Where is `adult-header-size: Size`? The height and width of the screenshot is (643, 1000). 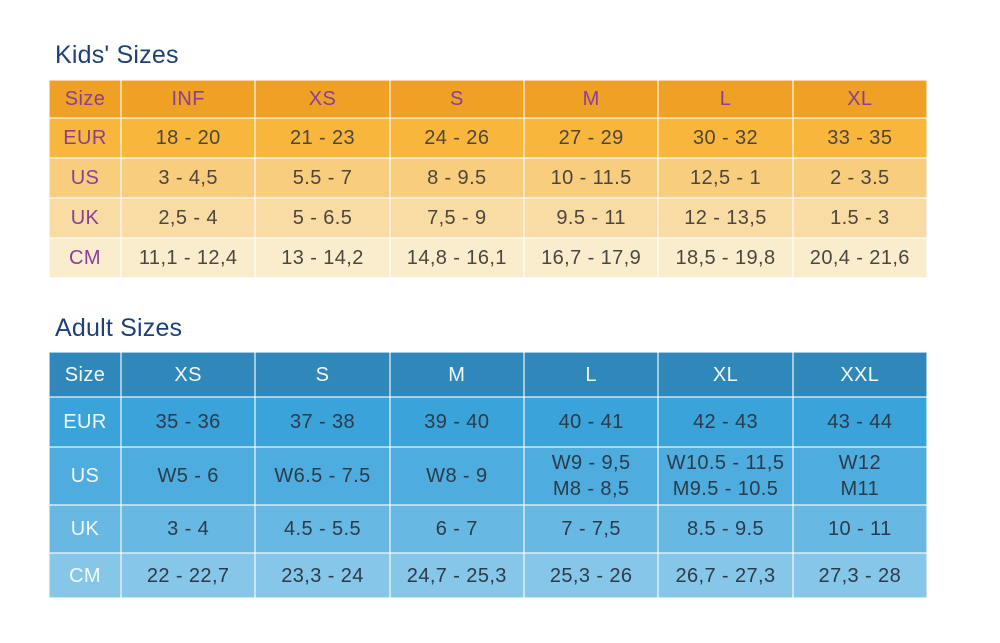 adult-header-size: Size is located at coordinates (85, 374).